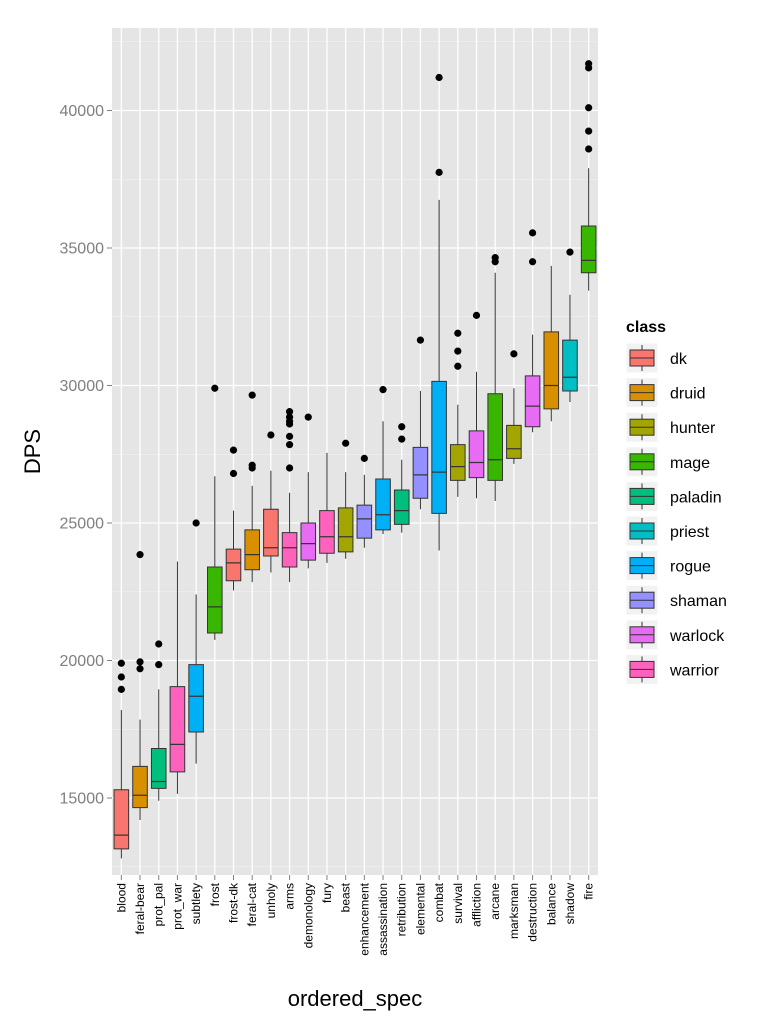  What do you see at coordinates (477, 905) in the screenshot?
I see `x-tick-label: affliction` at bounding box center [477, 905].